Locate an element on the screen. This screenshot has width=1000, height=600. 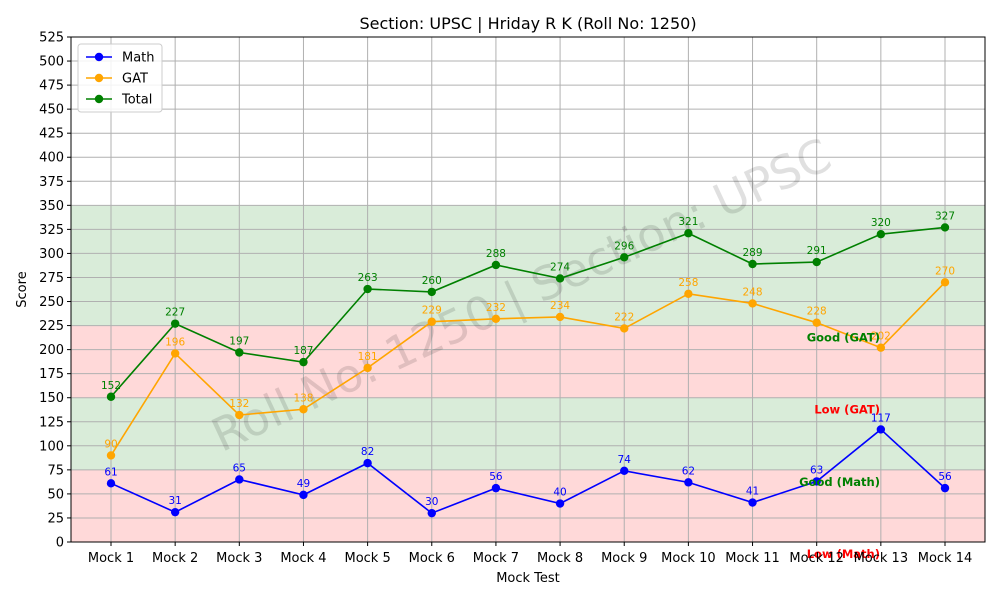
x-tick-label-2: Mock 3 is located at coordinates (239, 558).